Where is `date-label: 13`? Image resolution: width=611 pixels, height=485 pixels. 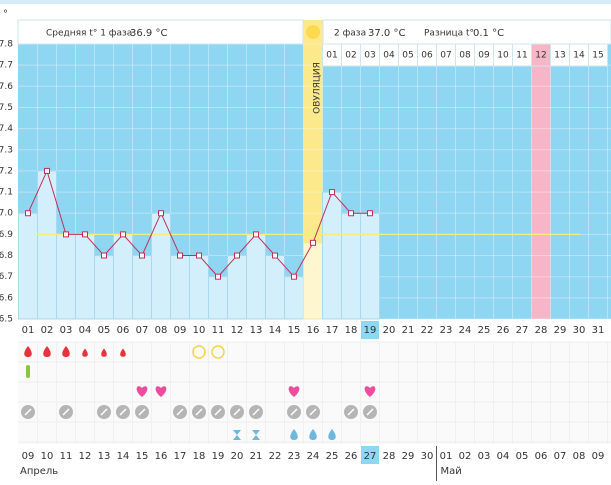 date-label: 13 is located at coordinates (104, 456).